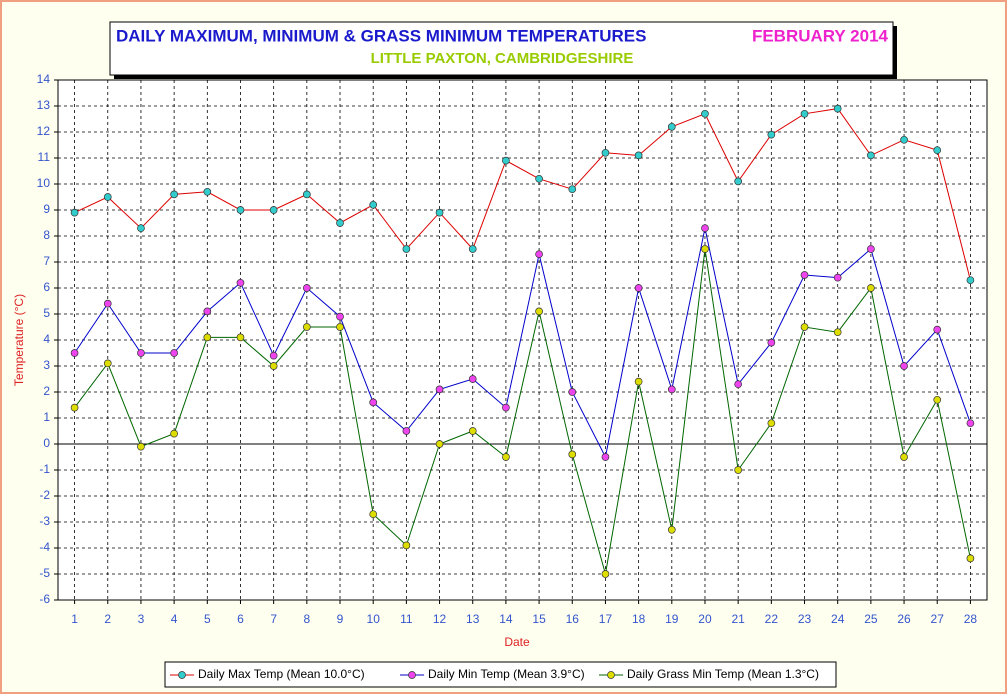 Image resolution: width=1007 pixels, height=694 pixels. I want to click on x-tick-label: 1, so click(74, 619).